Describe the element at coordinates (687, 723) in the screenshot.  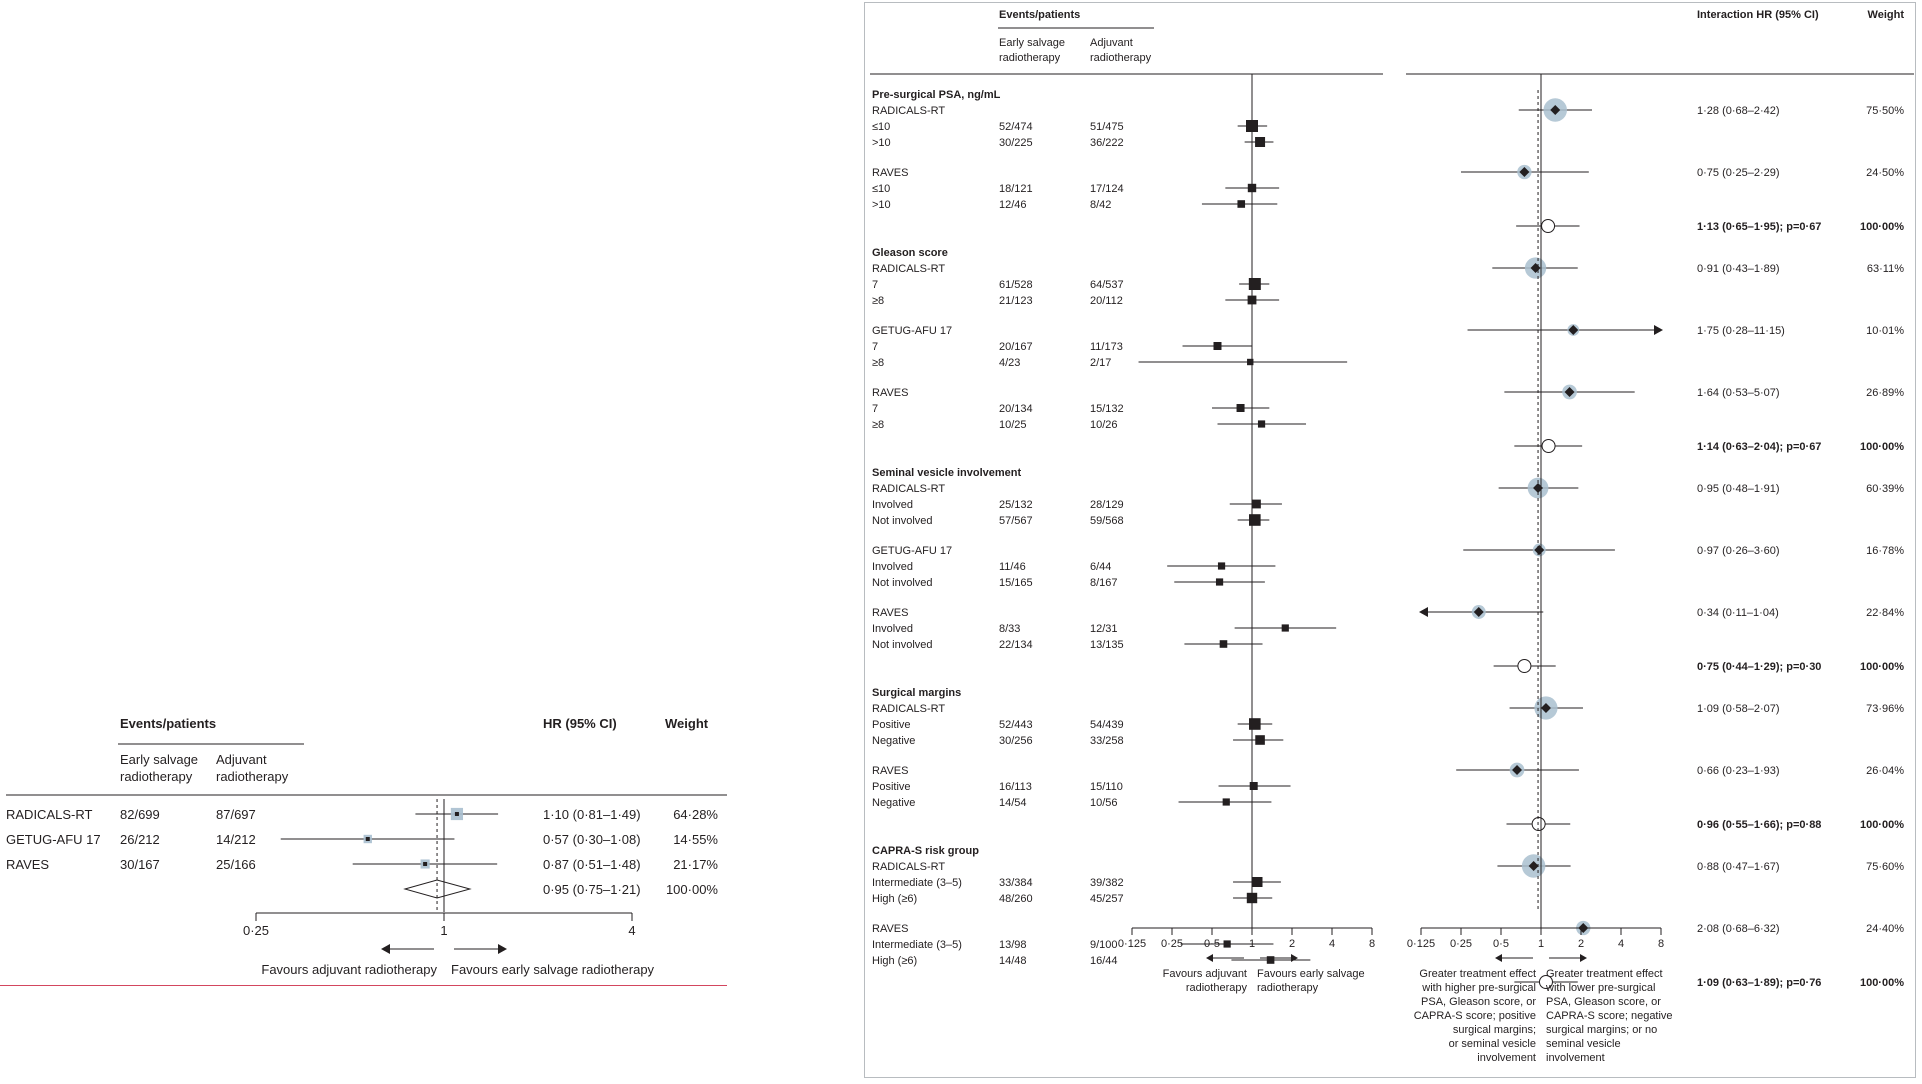
I see `weight-header: Weight` at that location.